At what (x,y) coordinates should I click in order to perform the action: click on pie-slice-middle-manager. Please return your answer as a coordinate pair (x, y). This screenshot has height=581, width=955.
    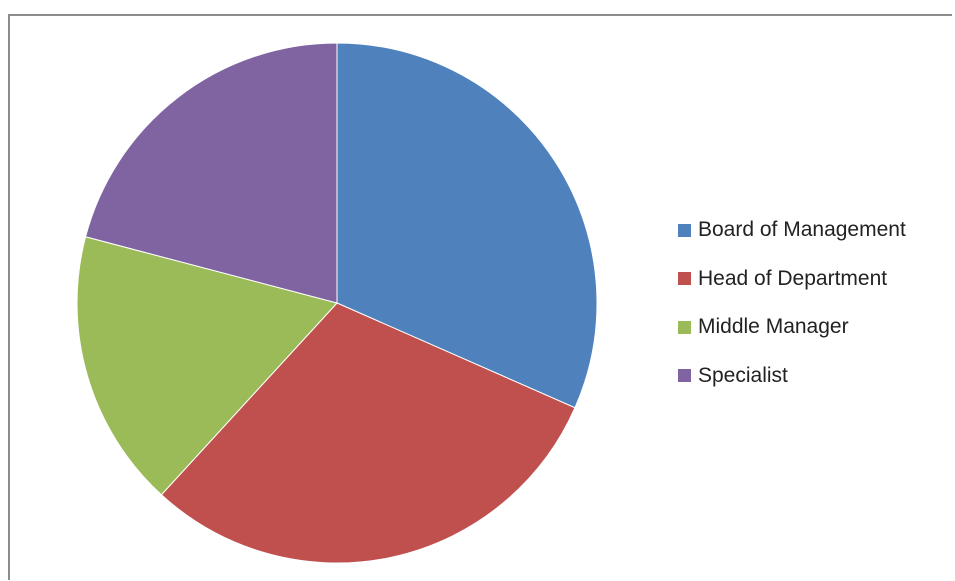
    Looking at the image, I should click on (207, 366).